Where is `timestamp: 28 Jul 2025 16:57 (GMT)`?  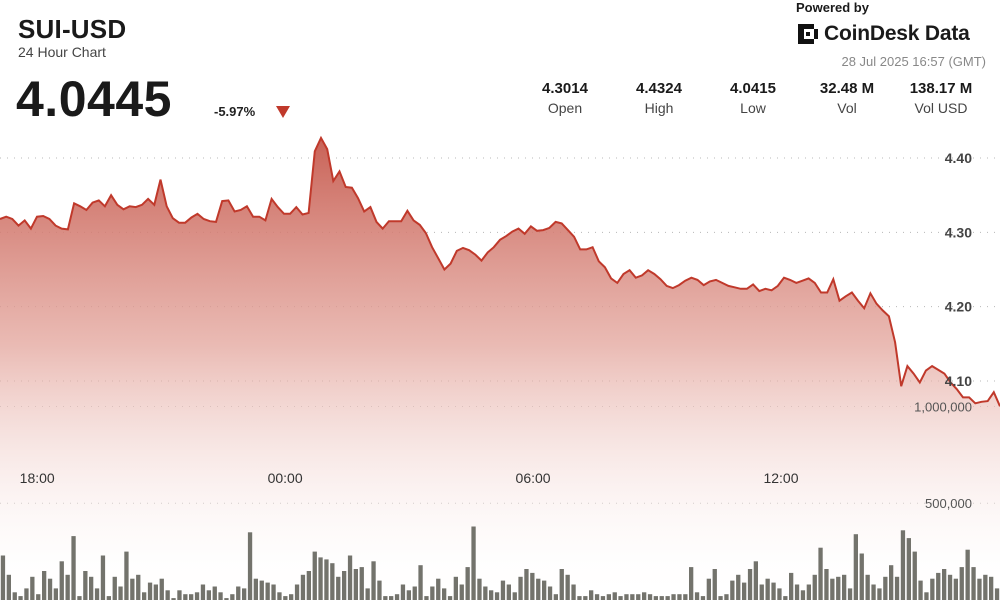 timestamp: 28 Jul 2025 16:57 (GMT) is located at coordinates (913, 61).